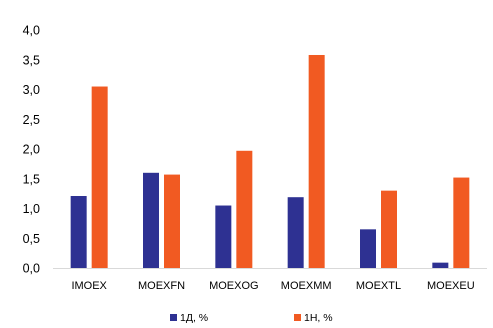 The image size is (493, 328). I want to click on legend-label: 1Д, %, so click(194, 318).